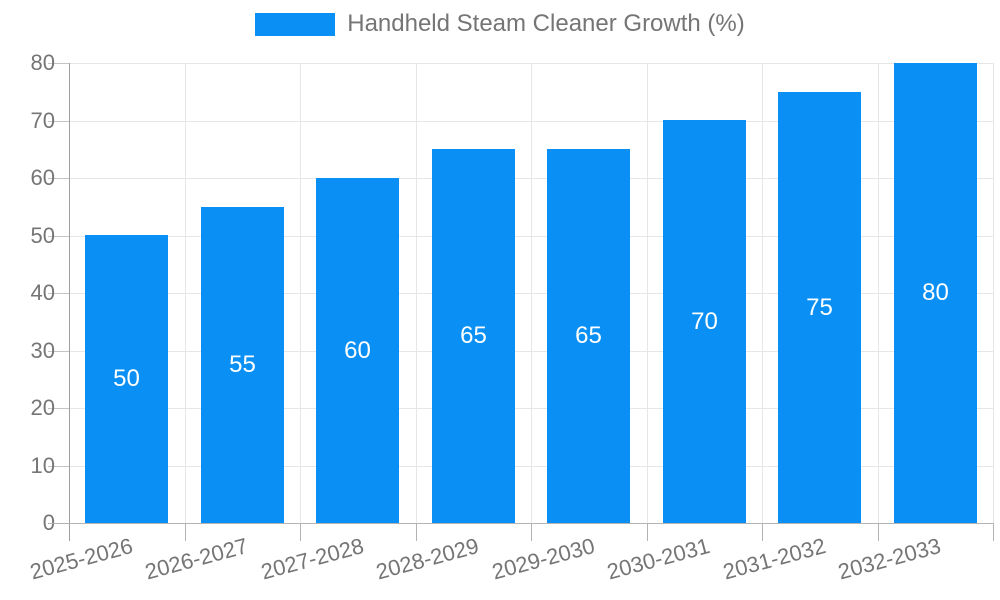 This screenshot has width=1000, height=600. I want to click on legend-color-swatch, so click(295, 24).